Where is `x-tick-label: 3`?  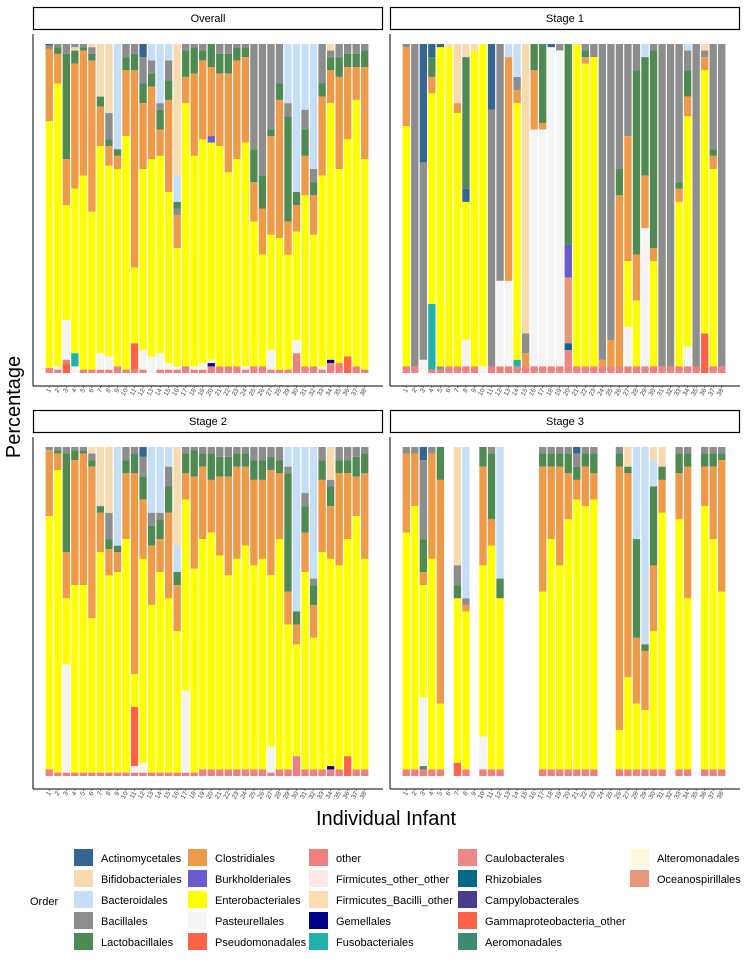
x-tick-label: 3 is located at coordinates (66, 390).